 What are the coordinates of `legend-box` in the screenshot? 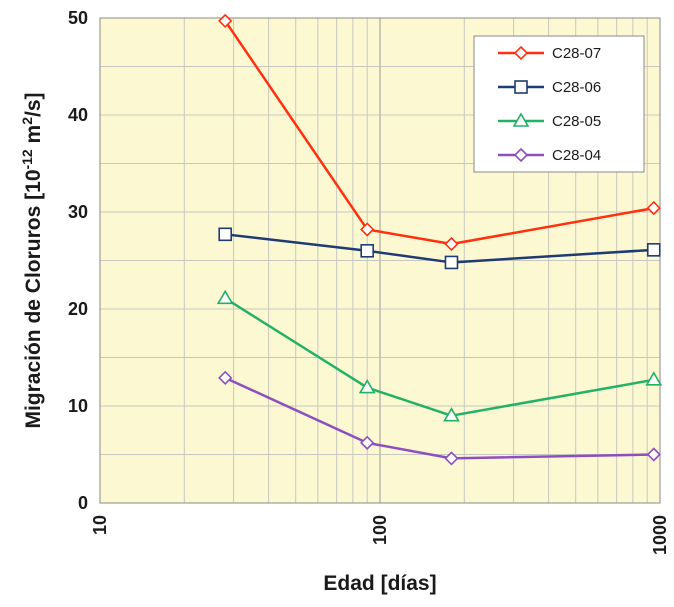 It's located at (559, 104).